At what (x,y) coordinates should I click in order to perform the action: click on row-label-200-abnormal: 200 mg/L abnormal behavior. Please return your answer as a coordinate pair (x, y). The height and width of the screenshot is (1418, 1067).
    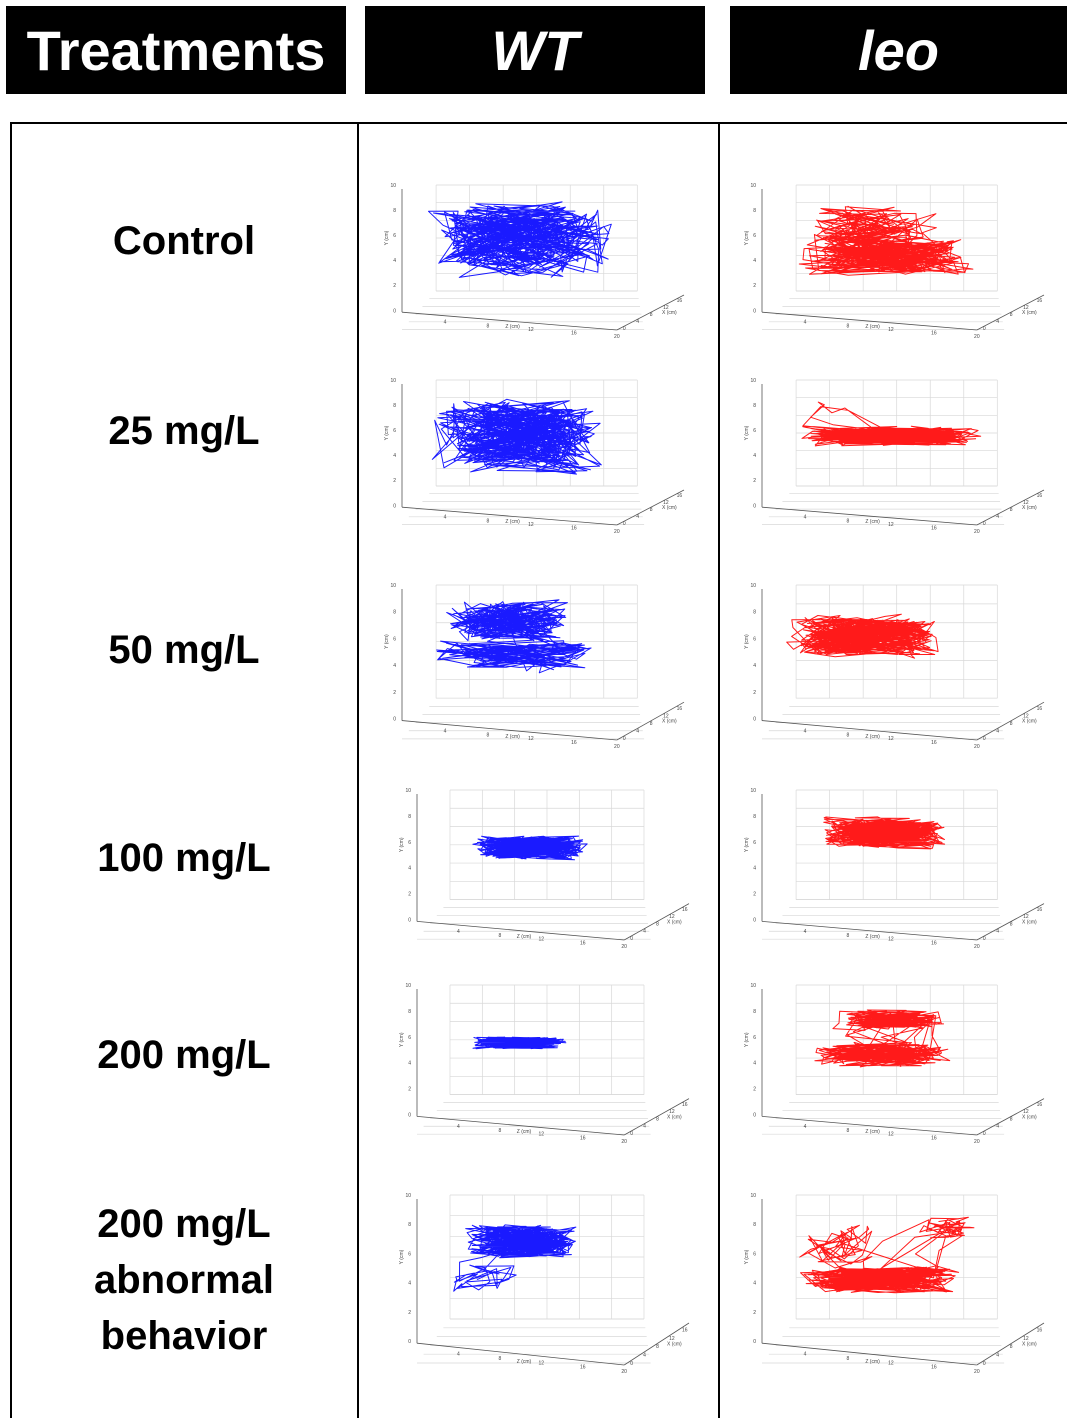
    Looking at the image, I should click on (184, 1280).